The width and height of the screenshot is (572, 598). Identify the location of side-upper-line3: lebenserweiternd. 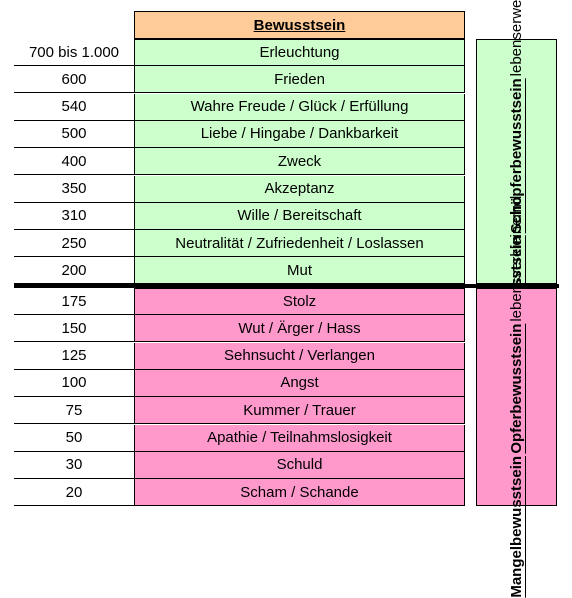
(516, 38).